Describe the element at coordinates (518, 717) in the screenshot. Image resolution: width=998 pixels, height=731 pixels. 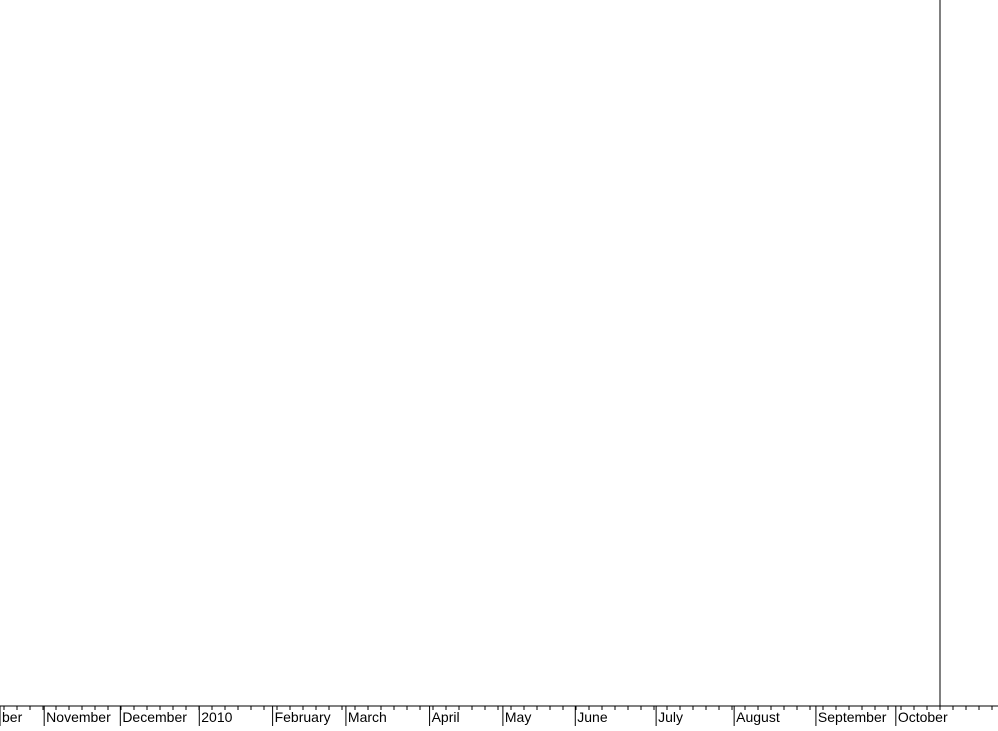
I see `month-label: May` at that location.